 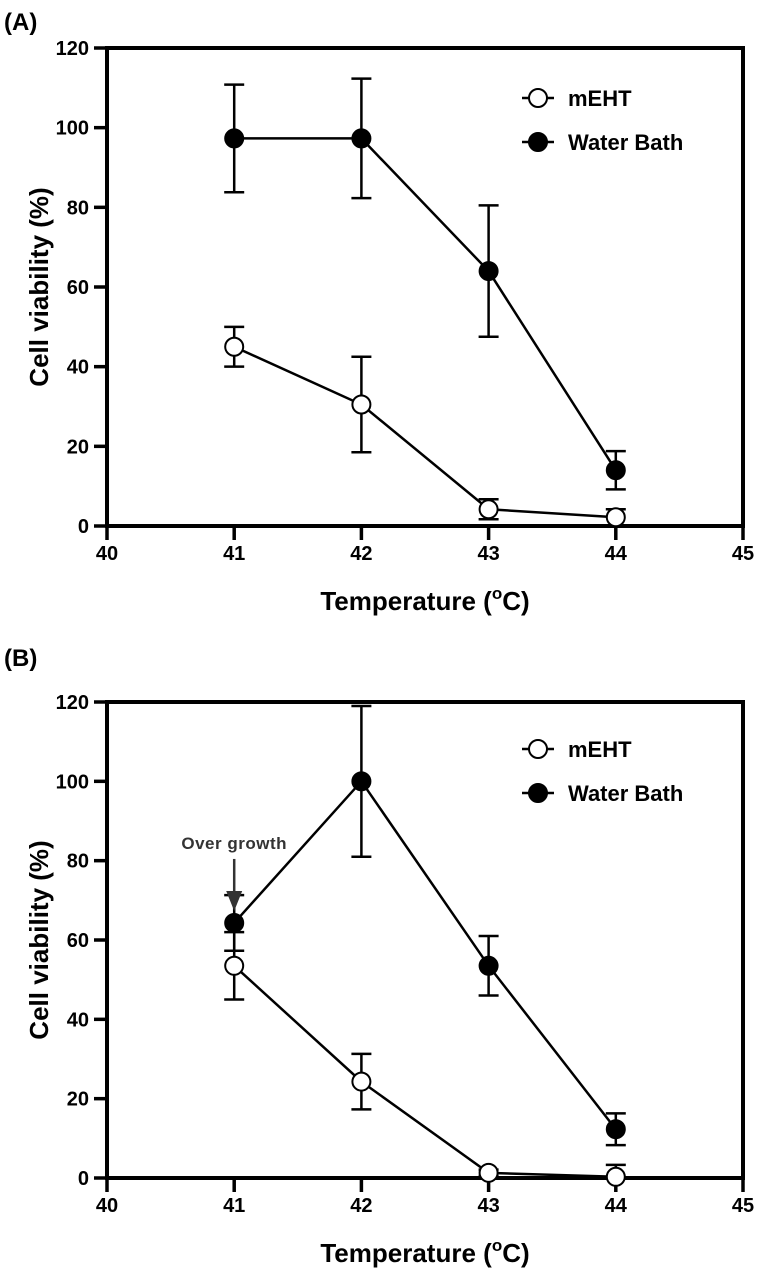 I want to click on annotation-arrow-head, so click(x=234, y=900).